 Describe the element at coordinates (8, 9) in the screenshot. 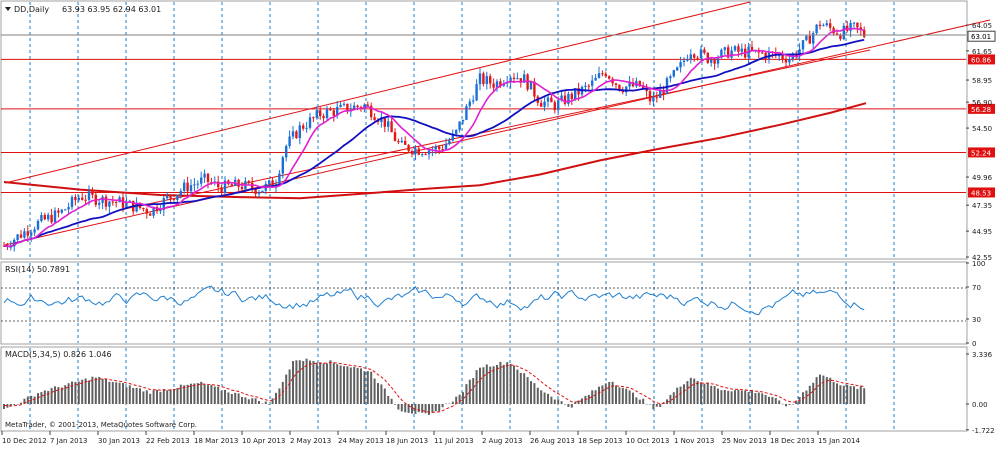

I see `dropdown-triangle-icon` at that location.